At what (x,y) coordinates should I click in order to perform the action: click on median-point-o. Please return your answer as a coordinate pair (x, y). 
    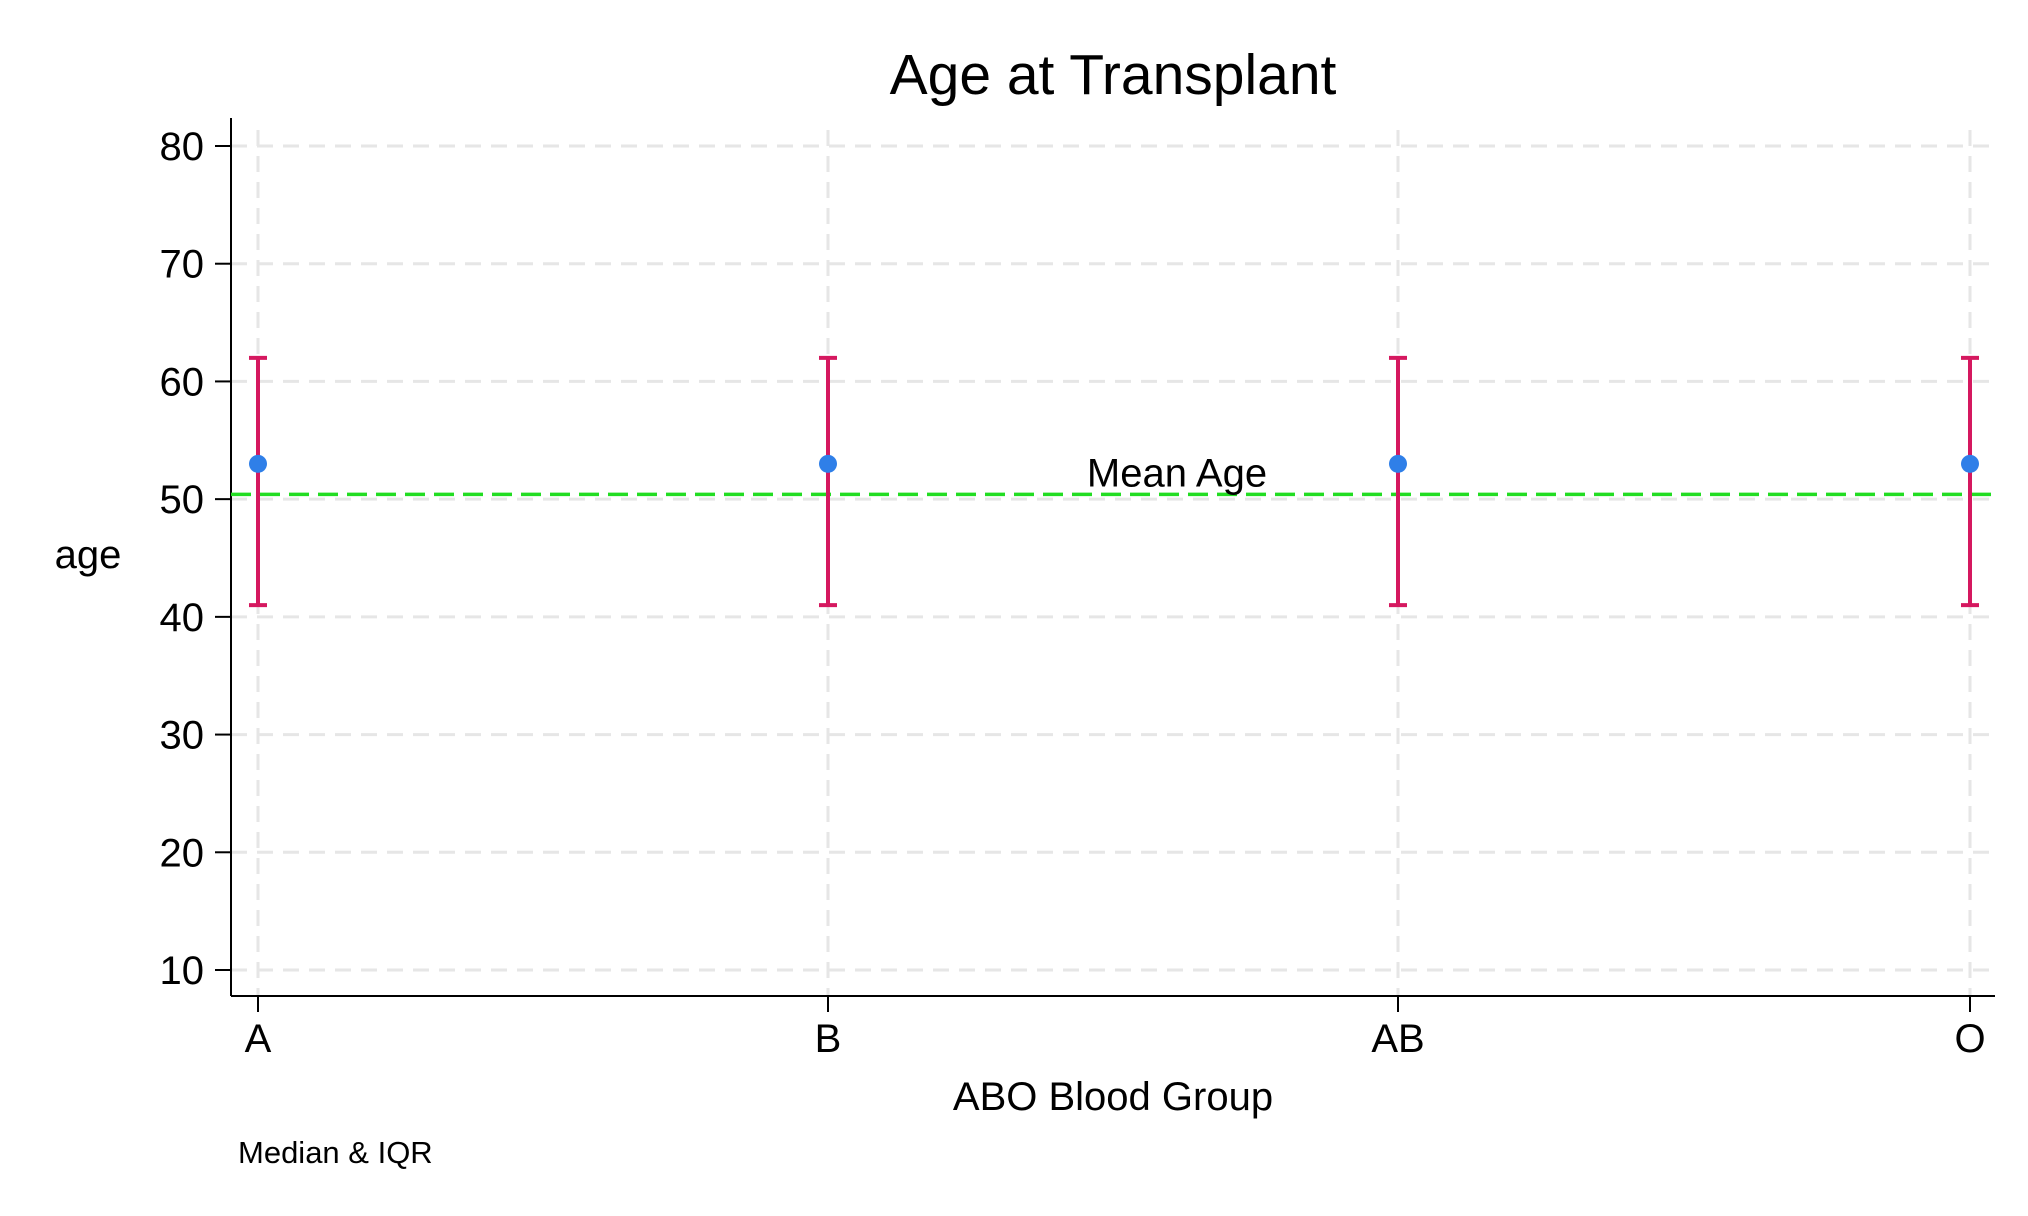
    Looking at the image, I should click on (1970, 463).